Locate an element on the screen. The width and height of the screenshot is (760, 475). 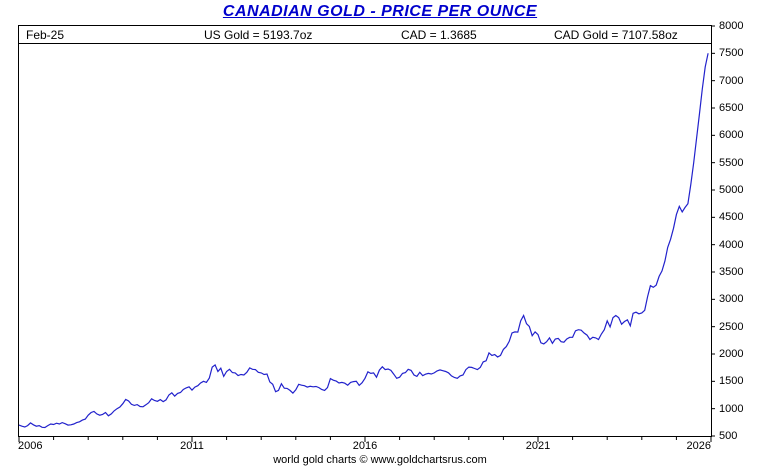
y-axis-label: 4500 is located at coordinates (731, 217).